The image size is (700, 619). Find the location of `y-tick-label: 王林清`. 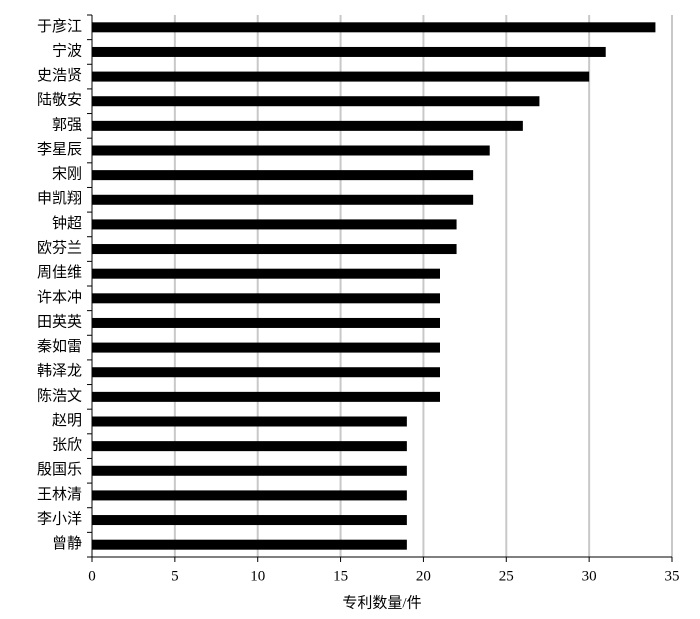

y-tick-label: 王林清 is located at coordinates (59, 494).